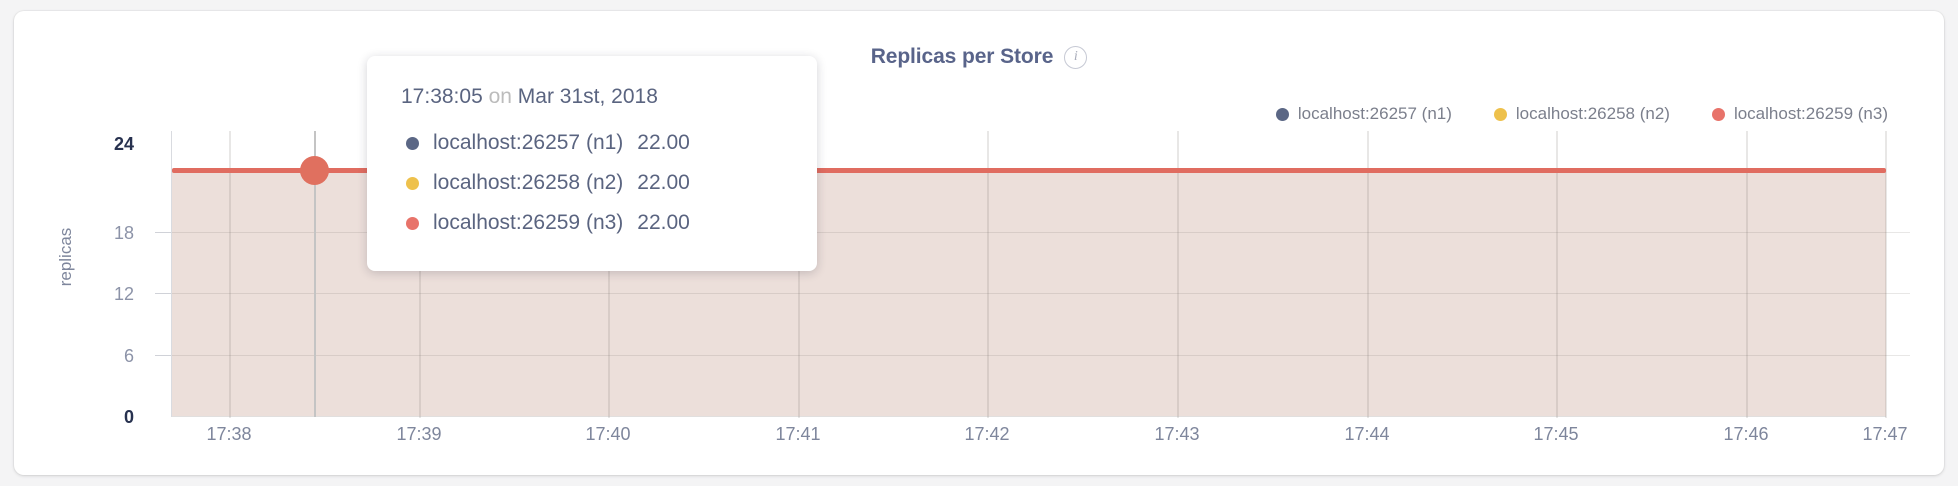 The height and width of the screenshot is (486, 1958). I want to click on legend-item-n2: localhost:26258 (n2), so click(1581, 114).